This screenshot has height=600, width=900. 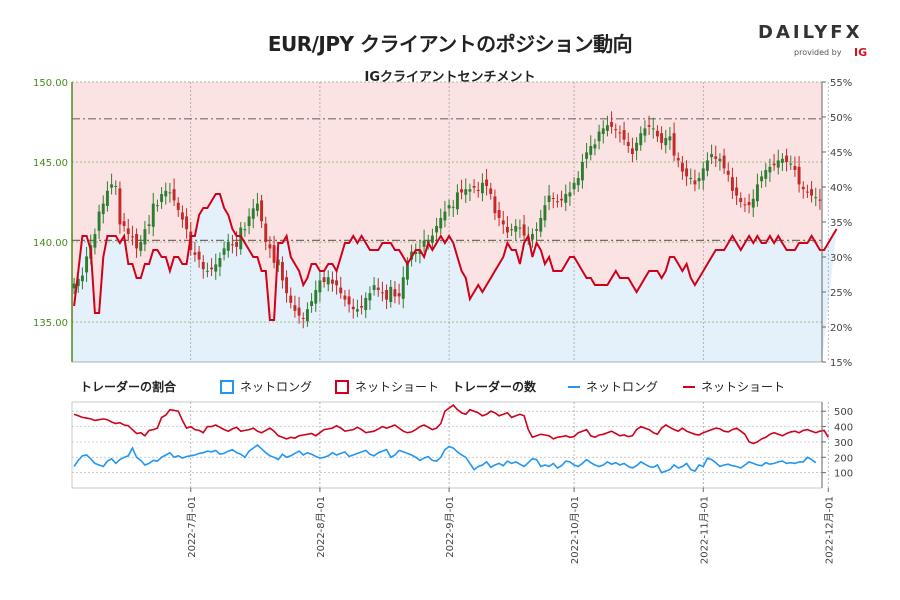 What do you see at coordinates (841, 83) in the screenshot?
I see `percent-tick-label: 55%` at bounding box center [841, 83].